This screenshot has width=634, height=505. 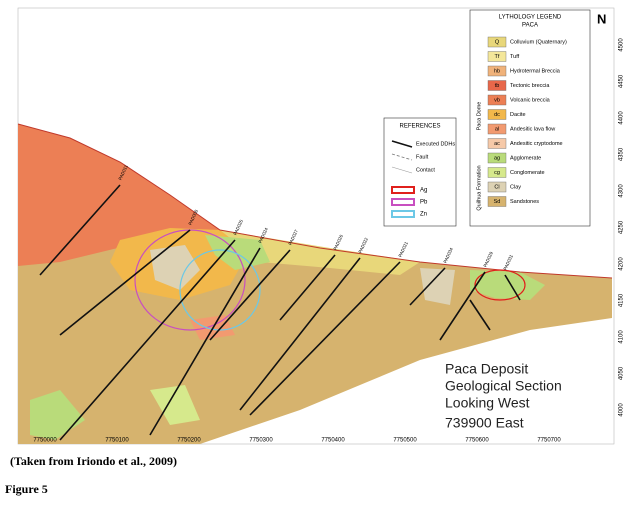 What do you see at coordinates (601, 18) in the screenshot?
I see `north-label: N` at bounding box center [601, 18].